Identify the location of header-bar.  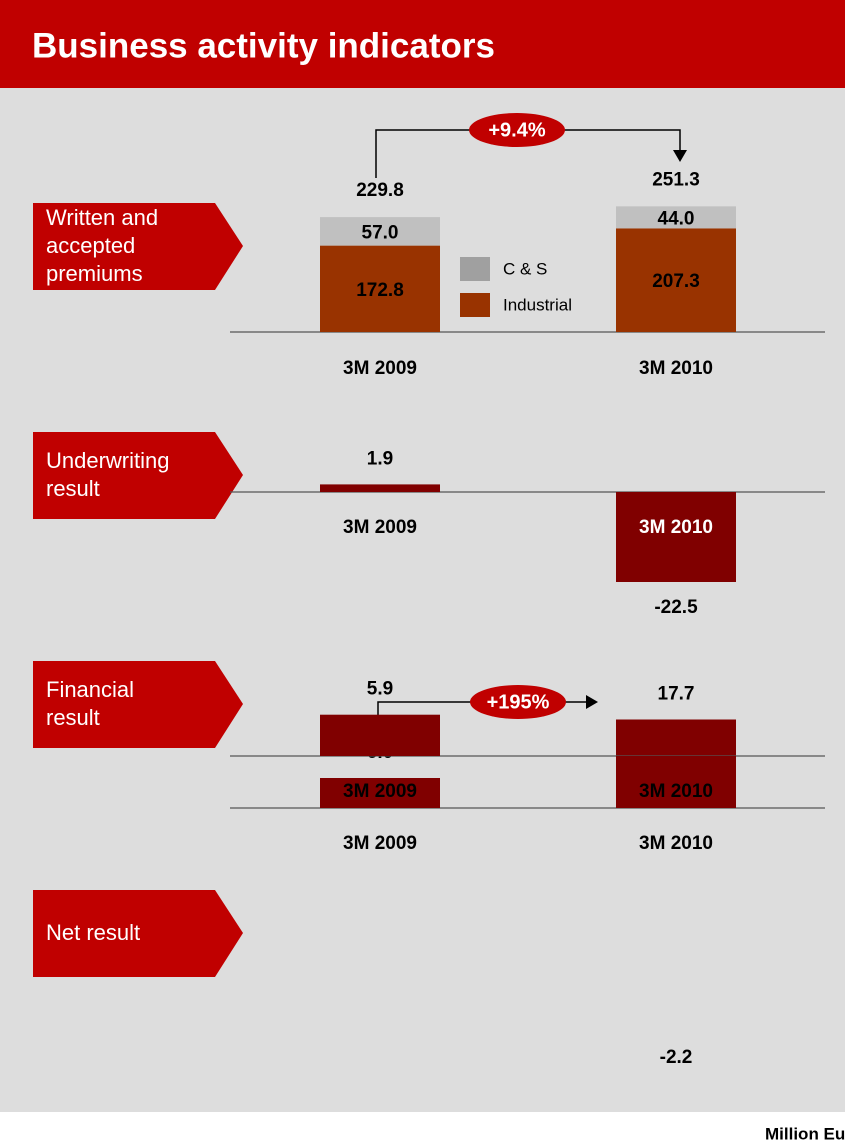
(422, 44).